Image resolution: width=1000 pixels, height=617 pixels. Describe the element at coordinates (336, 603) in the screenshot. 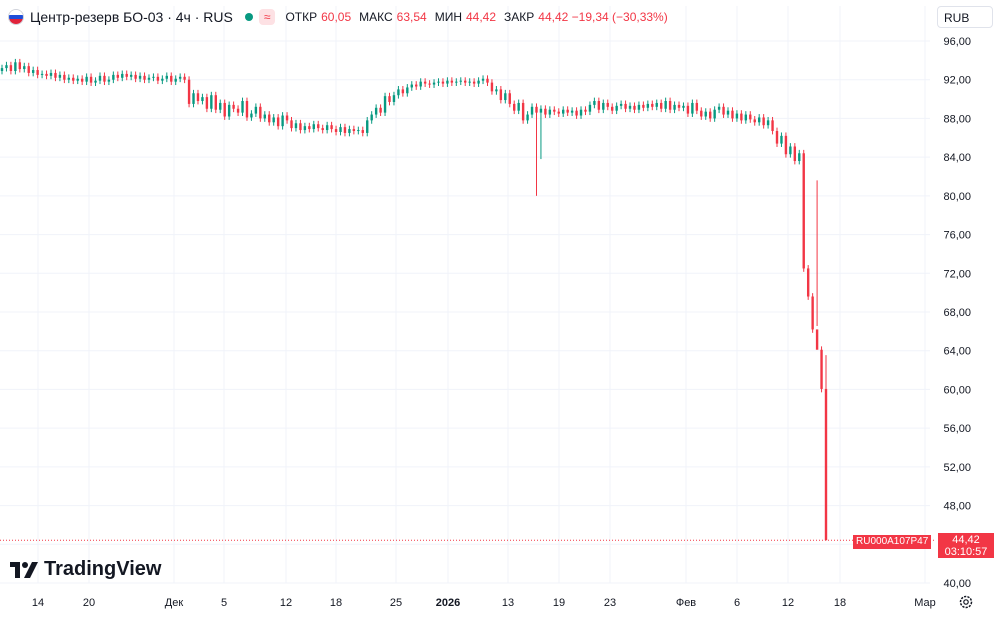

I see `time-tick-label: 18` at that location.